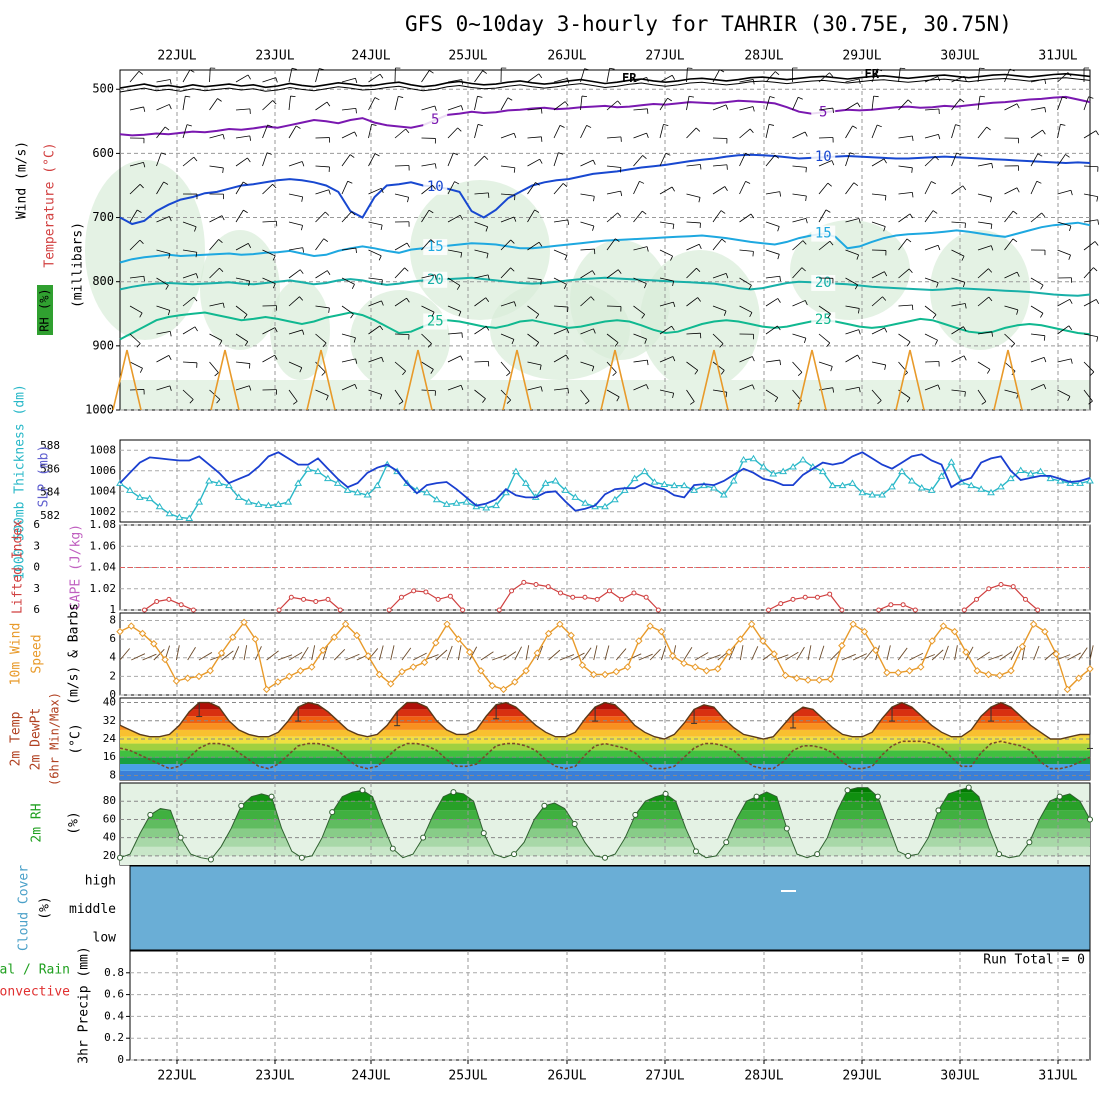 The width and height of the screenshot is (1100, 1104). What do you see at coordinates (36, 609) in the screenshot?
I see `li-tick-label: 6` at bounding box center [36, 609].